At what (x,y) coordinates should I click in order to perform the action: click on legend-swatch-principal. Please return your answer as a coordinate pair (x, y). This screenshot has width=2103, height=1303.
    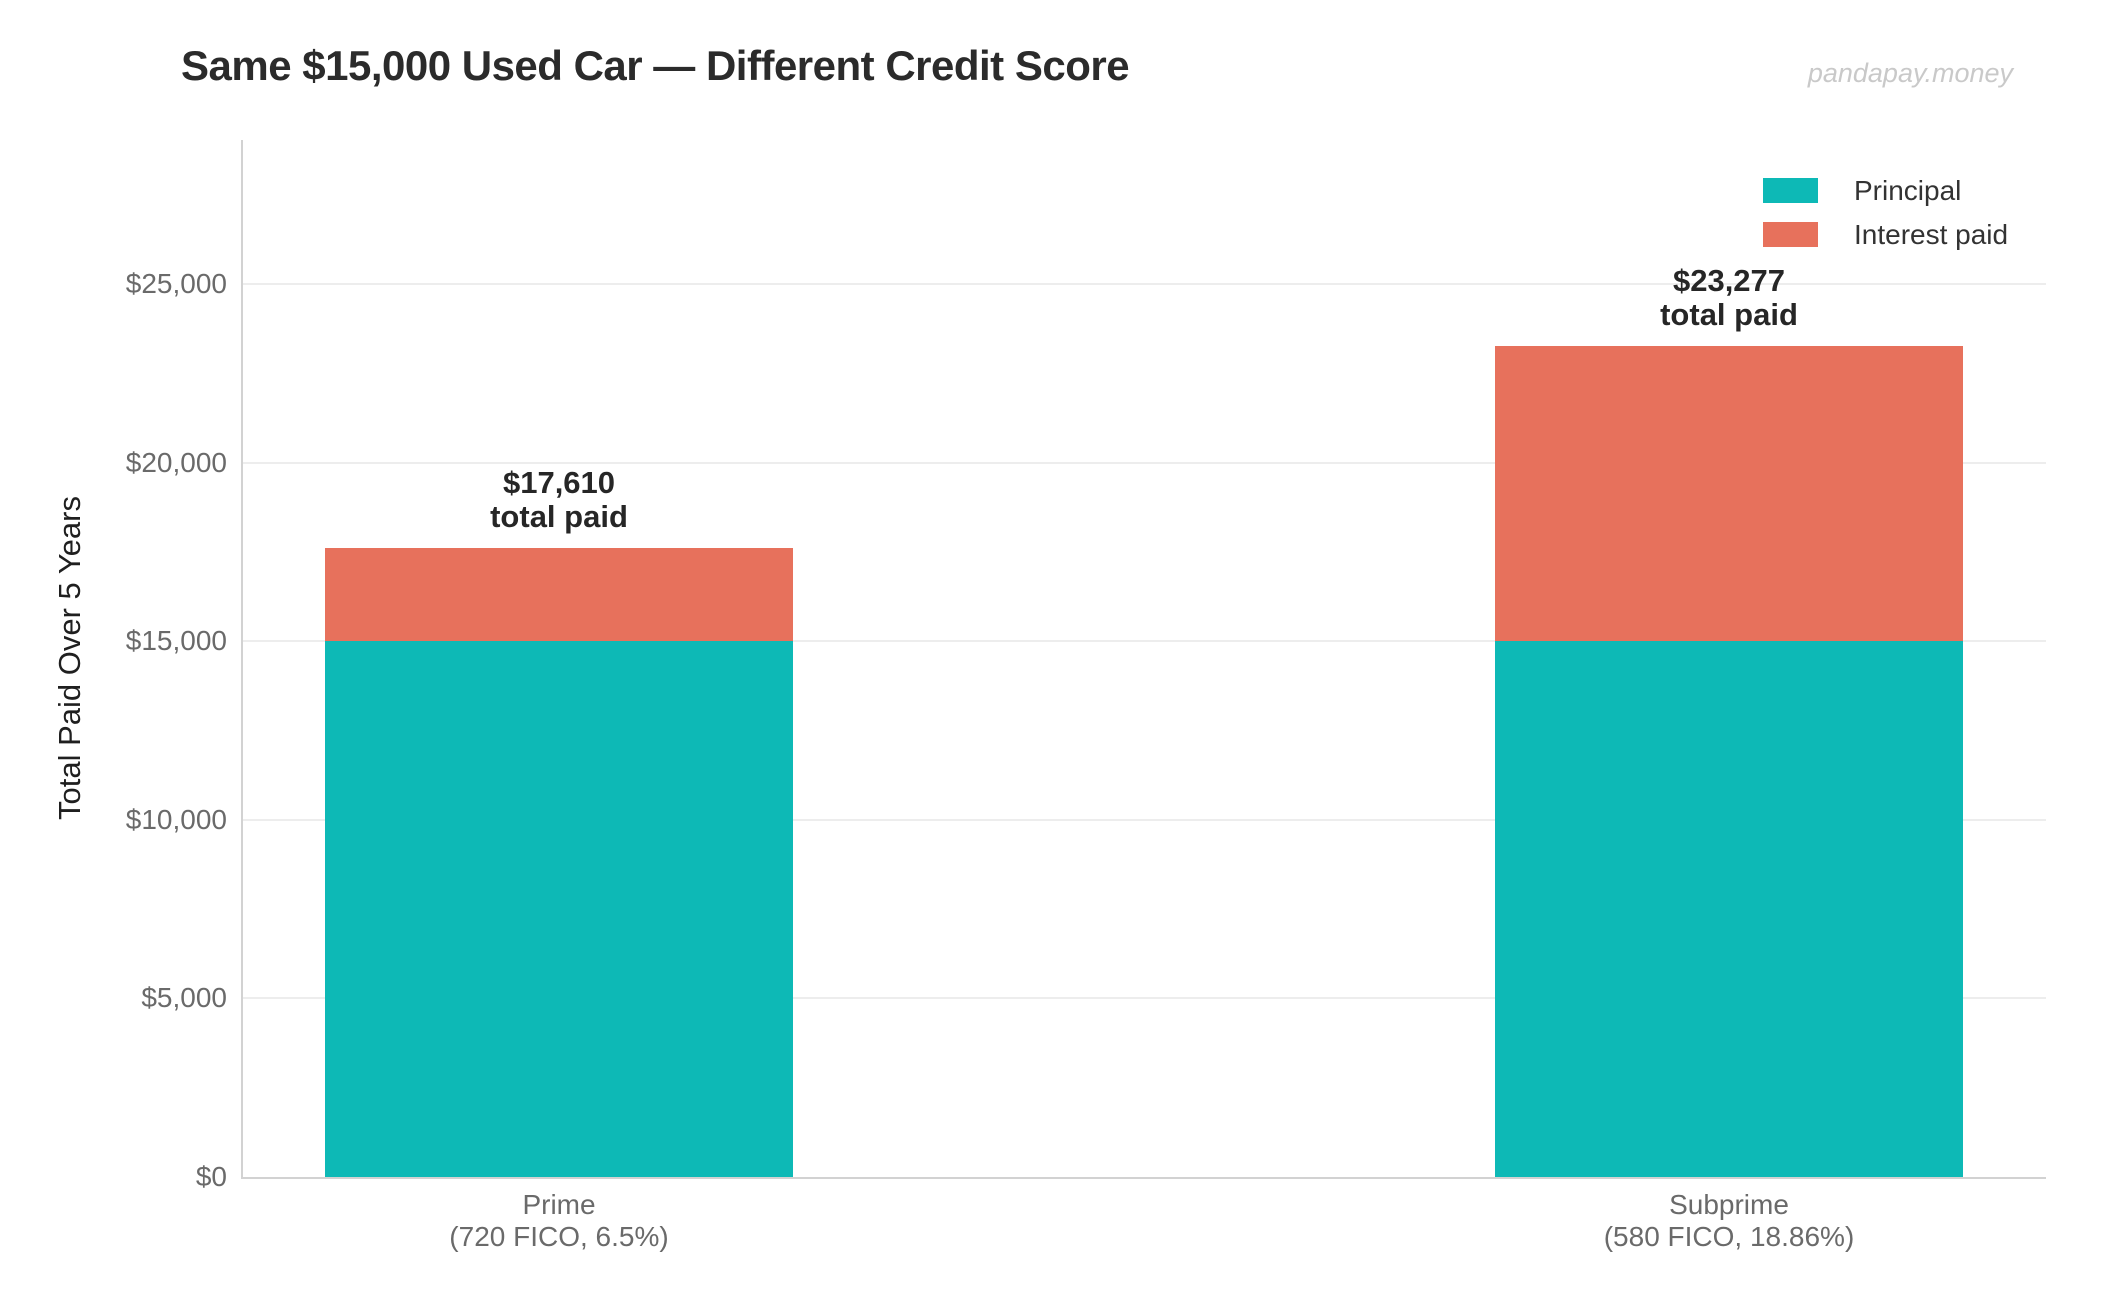
    Looking at the image, I should click on (1790, 190).